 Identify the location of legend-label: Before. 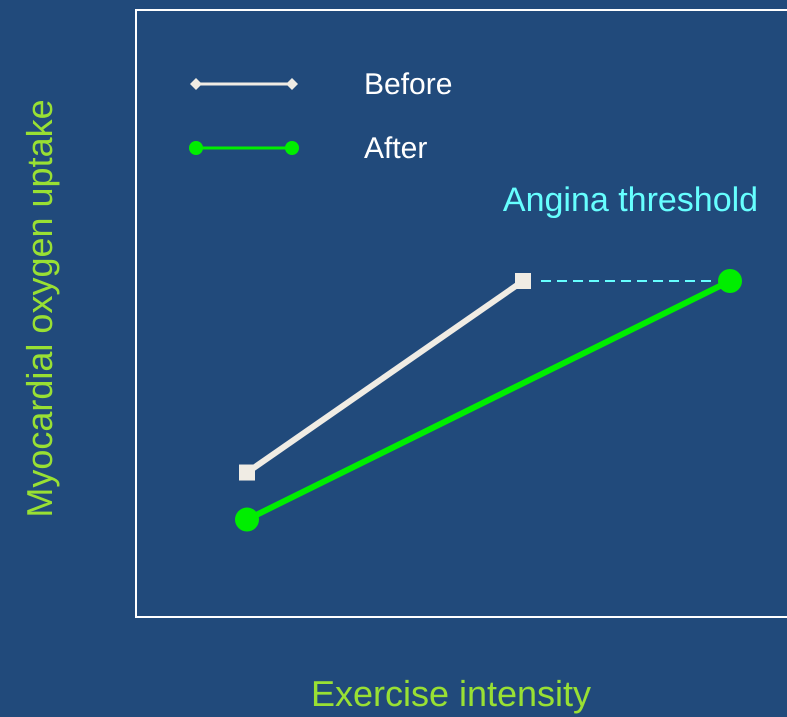
(408, 84).